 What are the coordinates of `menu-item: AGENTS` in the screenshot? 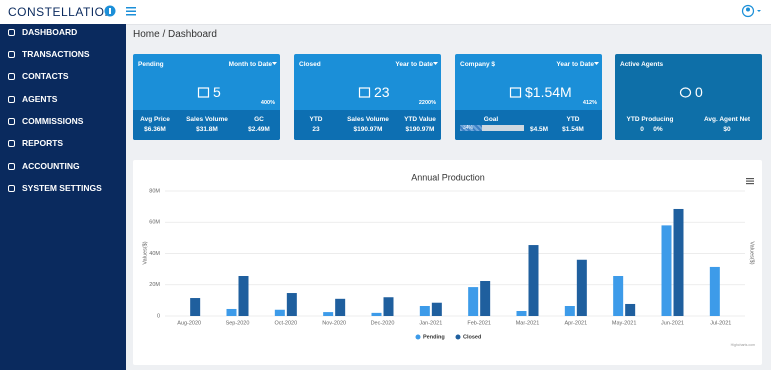 It's located at (32, 99).